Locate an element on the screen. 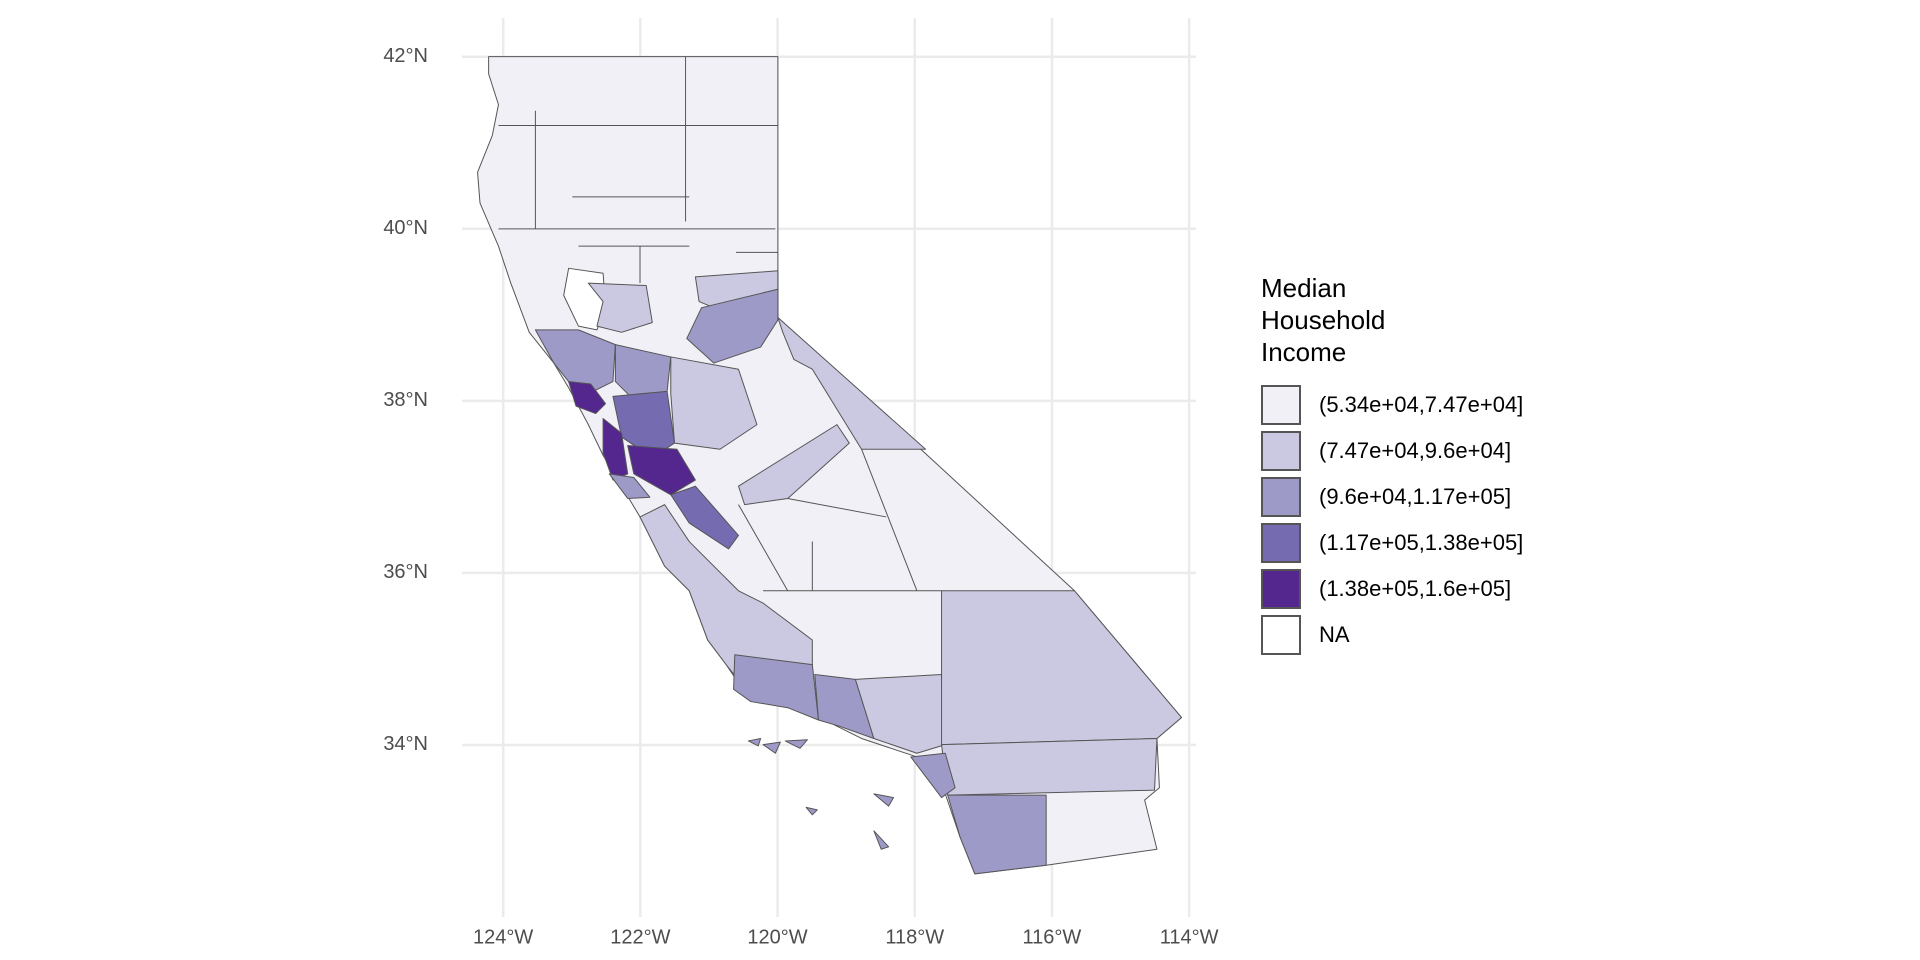 This screenshot has width=1920, height=960. legend-title: Median Household Income is located at coordinates (1323, 320).